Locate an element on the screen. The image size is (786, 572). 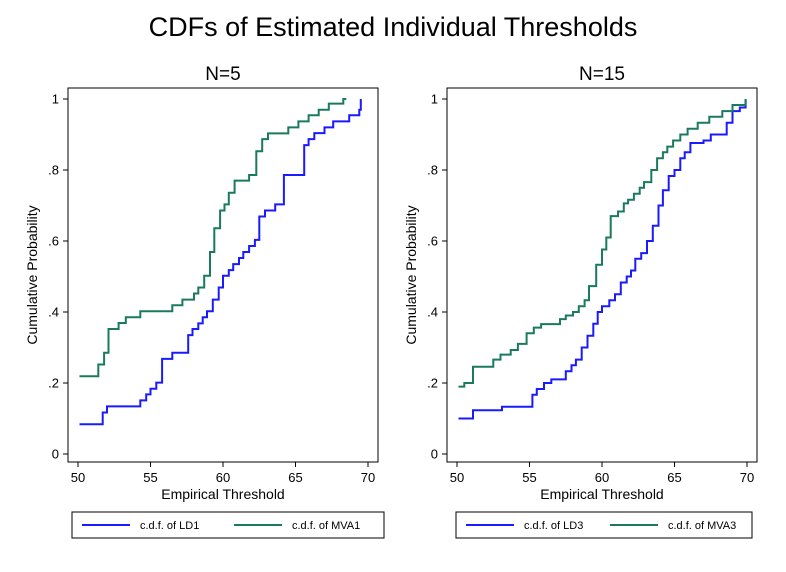
legend: c.d.f. of LD1 c.d.f. of MVA1 is located at coordinates (228, 525).